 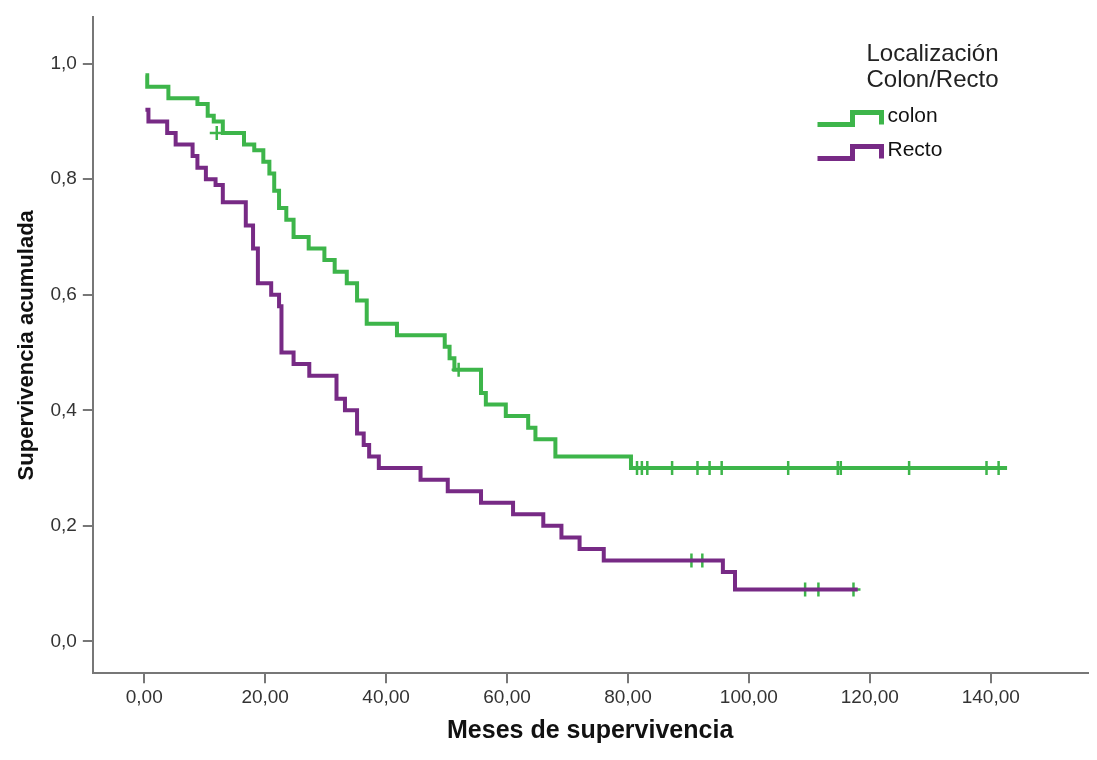 I want to click on legend-title: Localización Colon/Recto, so click(x=932, y=66).